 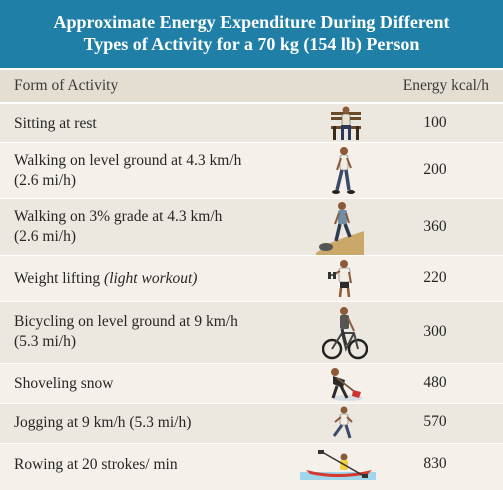 I want to click on column-header-energy: Energy kcal/h, so click(x=445, y=85).